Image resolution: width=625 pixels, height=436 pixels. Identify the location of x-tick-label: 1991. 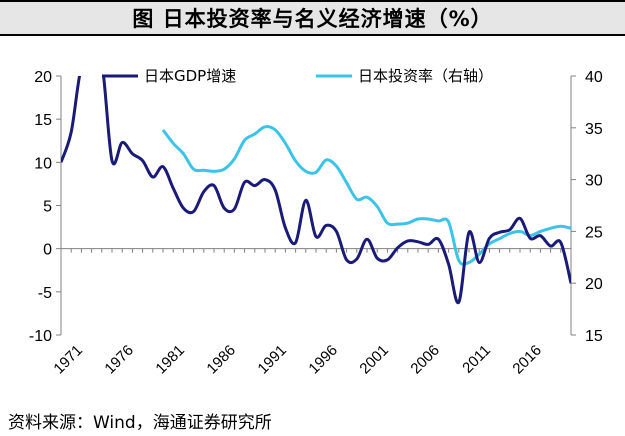
(272, 360).